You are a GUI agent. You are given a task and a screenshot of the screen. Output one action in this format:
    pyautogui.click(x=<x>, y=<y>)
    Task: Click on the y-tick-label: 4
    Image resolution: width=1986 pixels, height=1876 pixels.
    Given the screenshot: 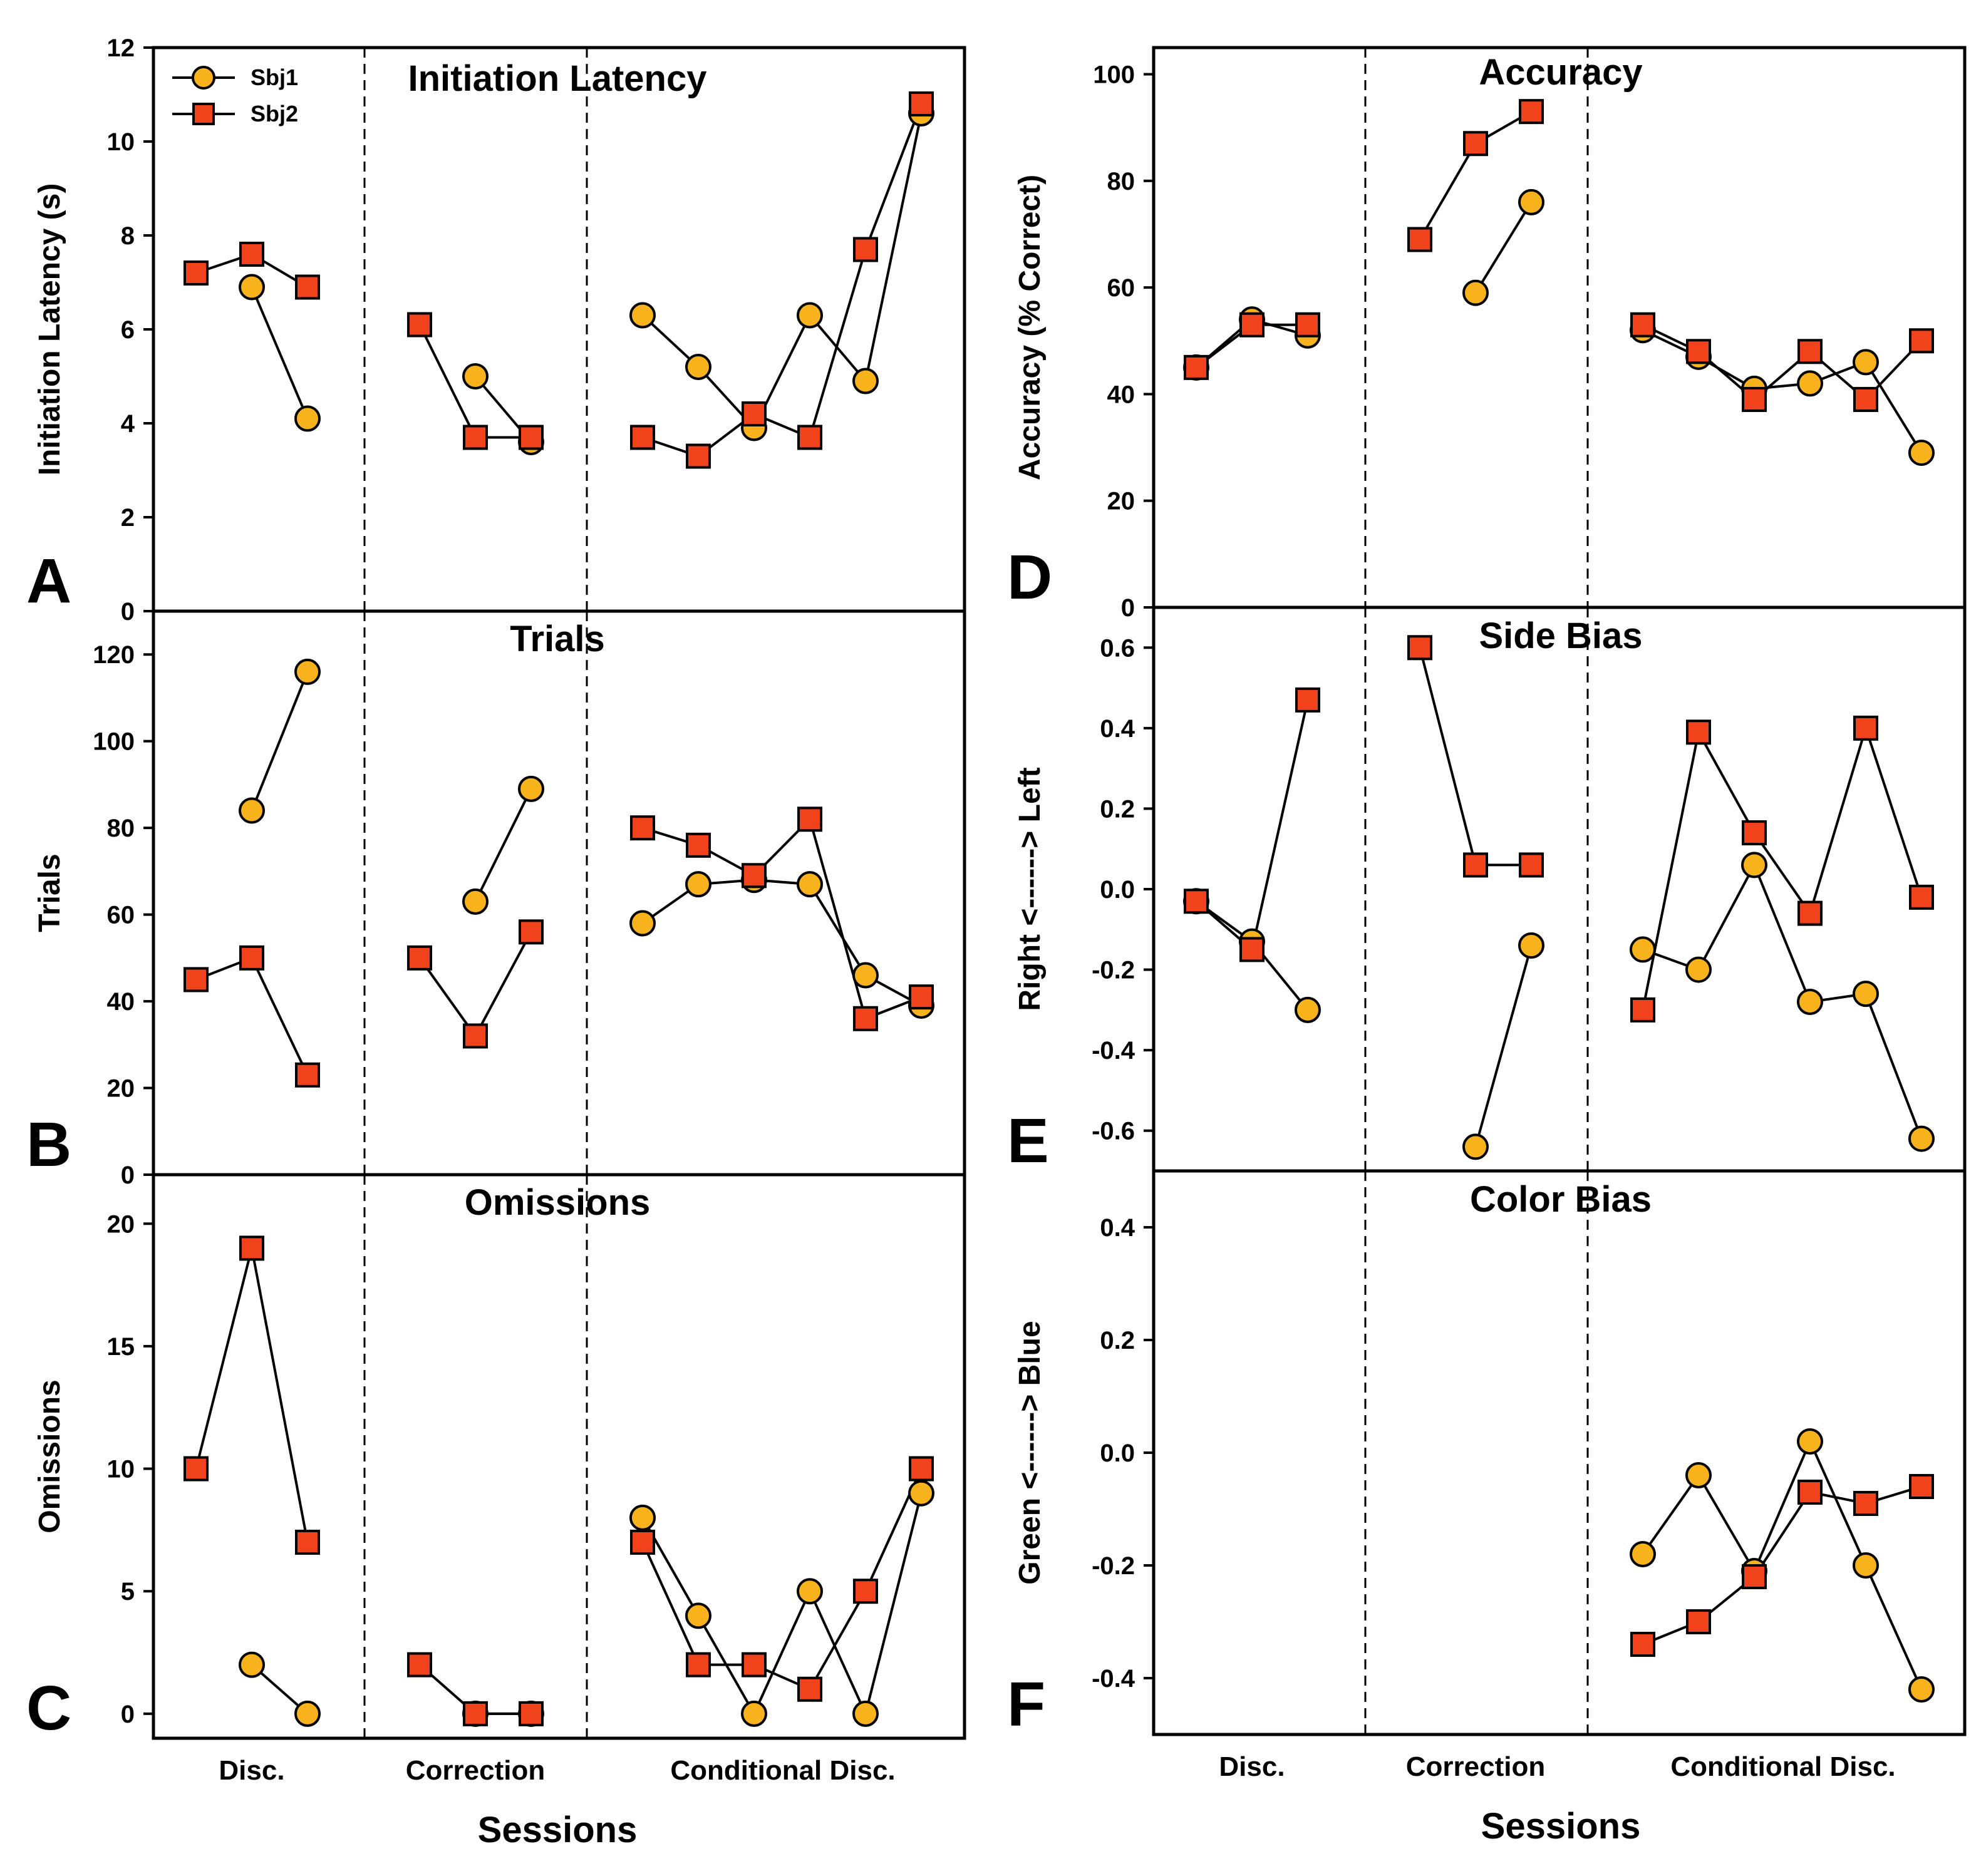 What is the action you would take?
    pyautogui.click(x=128, y=424)
    